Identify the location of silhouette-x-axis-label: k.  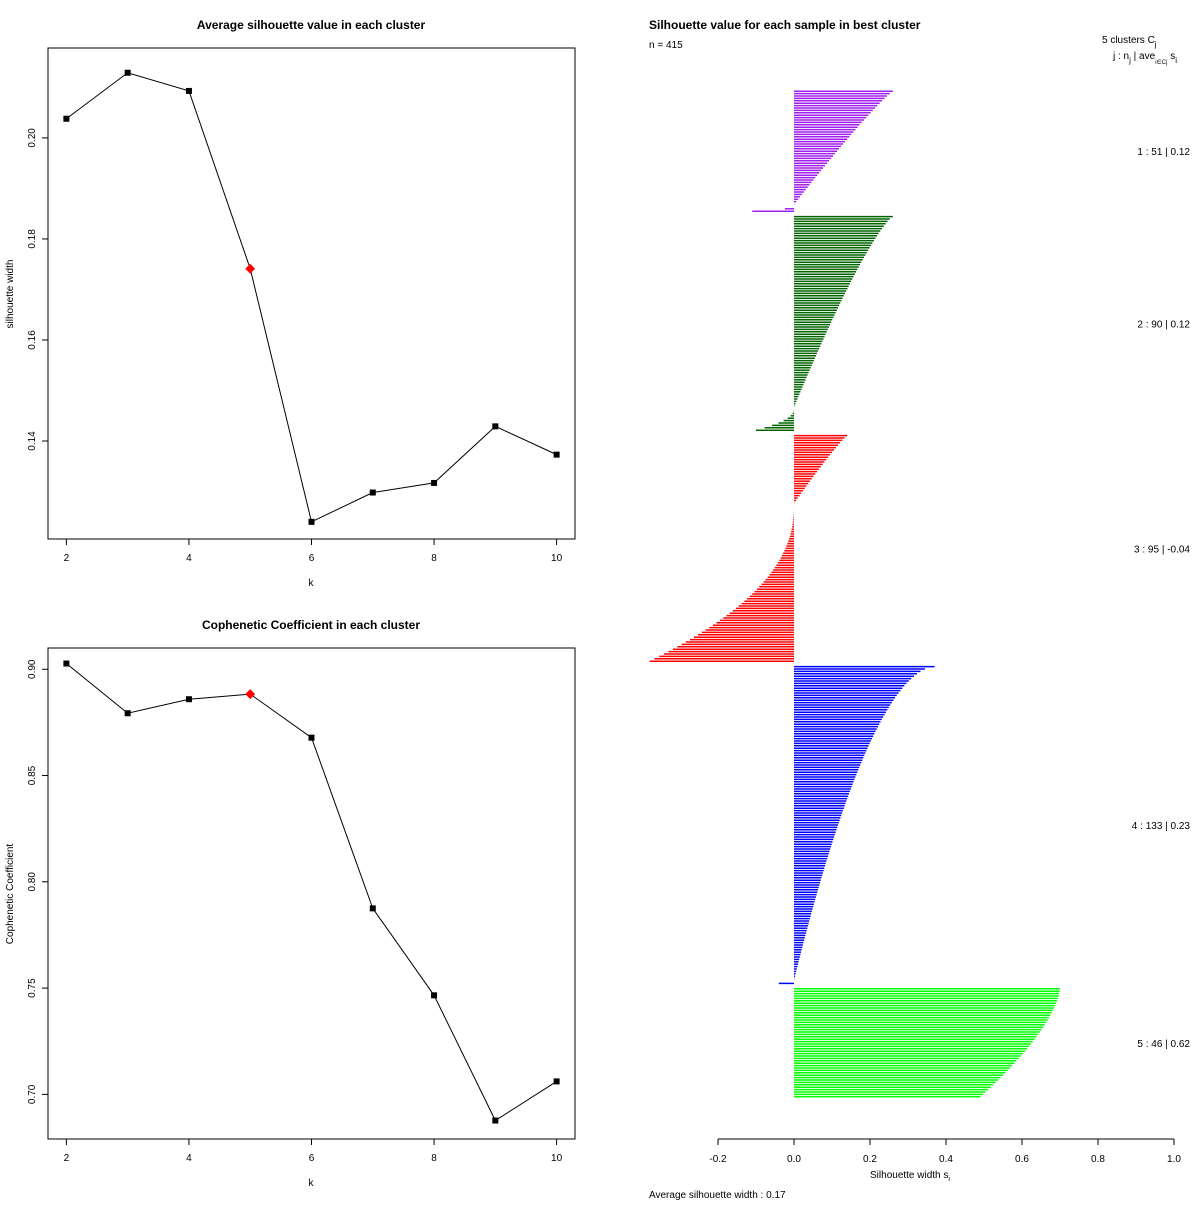
(312, 583).